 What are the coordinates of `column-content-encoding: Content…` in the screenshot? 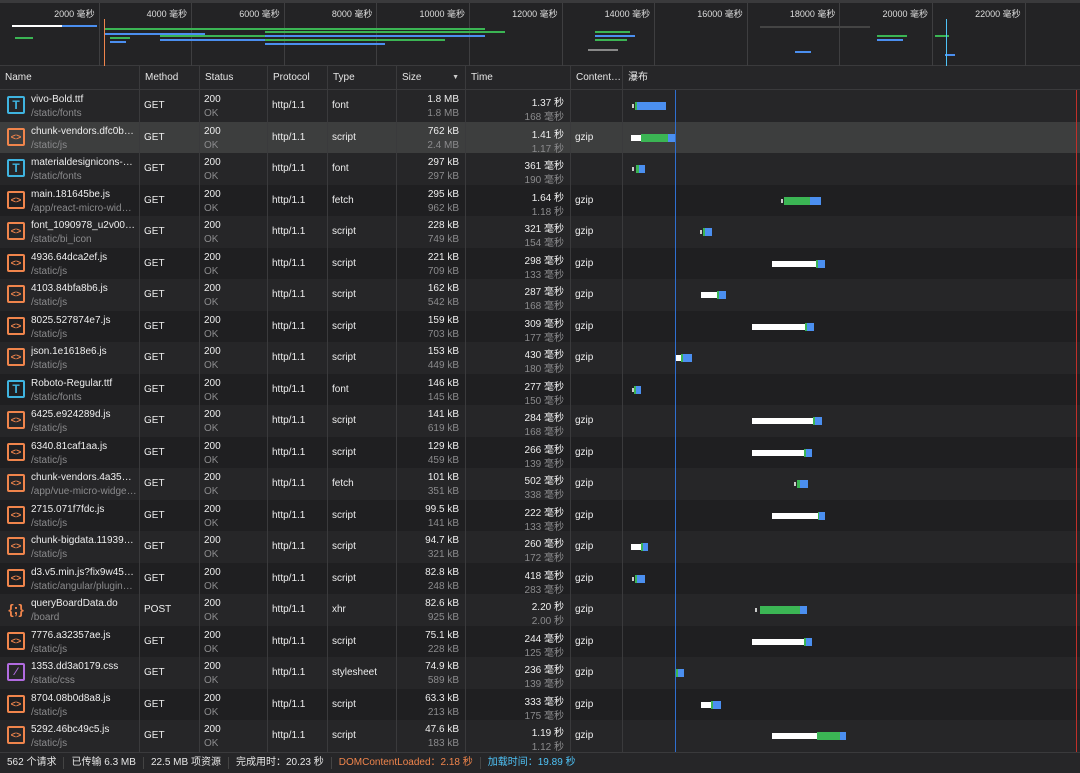 It's located at (597, 78).